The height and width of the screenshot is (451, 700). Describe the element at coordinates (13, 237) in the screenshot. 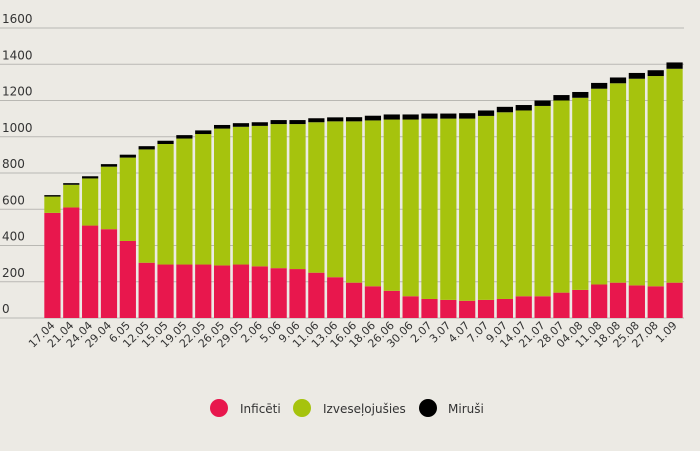

I see `y-tick-label: 400` at that location.